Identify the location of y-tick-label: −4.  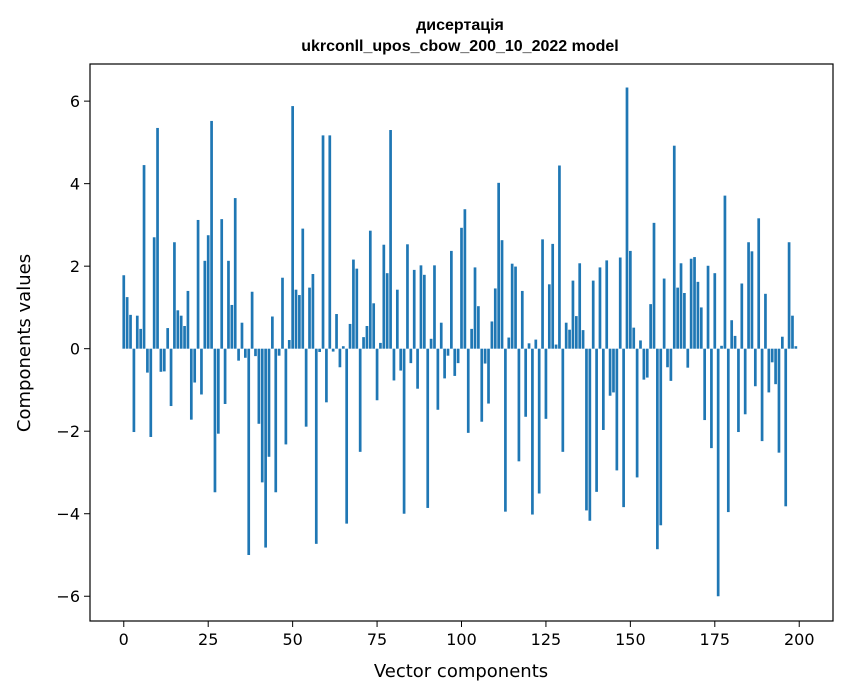
(68, 514).